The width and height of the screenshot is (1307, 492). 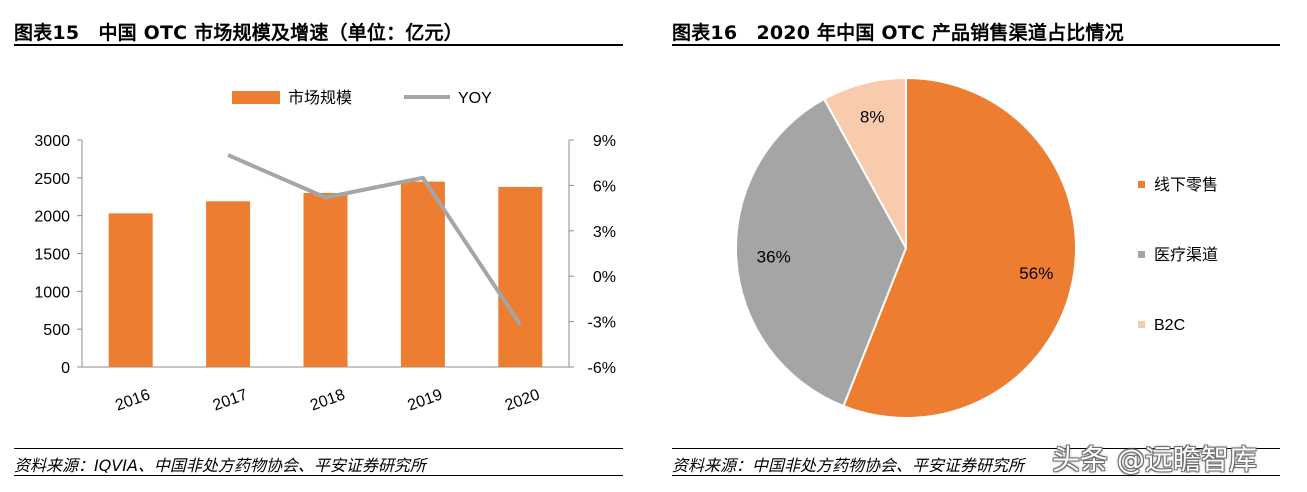 What do you see at coordinates (1186, 255) in the screenshot?
I see `legend-label: 医疗渠道` at bounding box center [1186, 255].